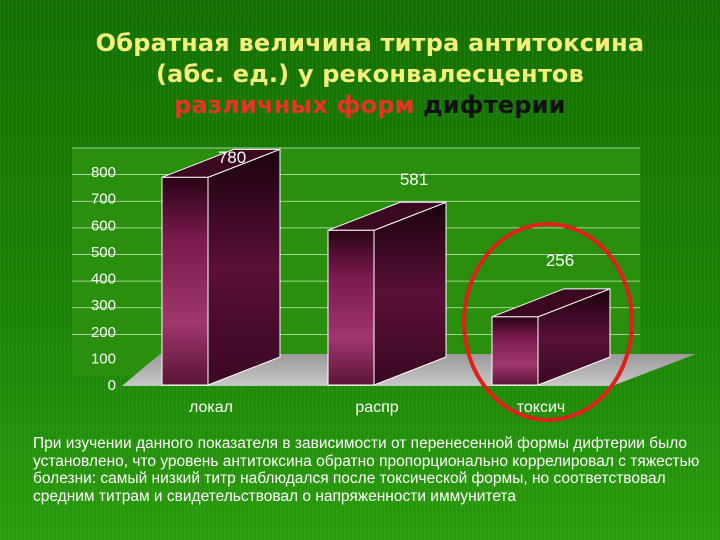 Image resolution: width=720 pixels, height=540 pixels. I want to click on y-axis: 0 100 200 300 400 500 600 700 800, so click(103, 279).